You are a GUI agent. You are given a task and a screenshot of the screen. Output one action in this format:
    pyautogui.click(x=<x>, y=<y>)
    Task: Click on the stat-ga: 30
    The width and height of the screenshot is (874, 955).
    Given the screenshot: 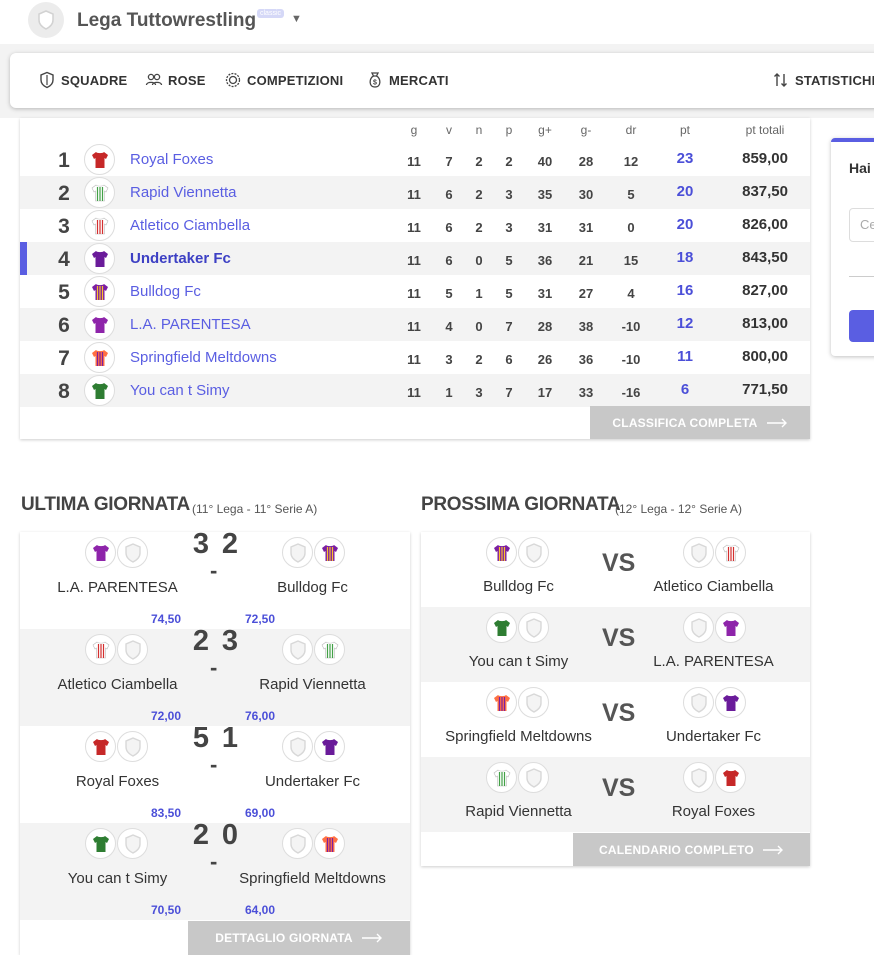 What is the action you would take?
    pyautogui.click(x=586, y=194)
    